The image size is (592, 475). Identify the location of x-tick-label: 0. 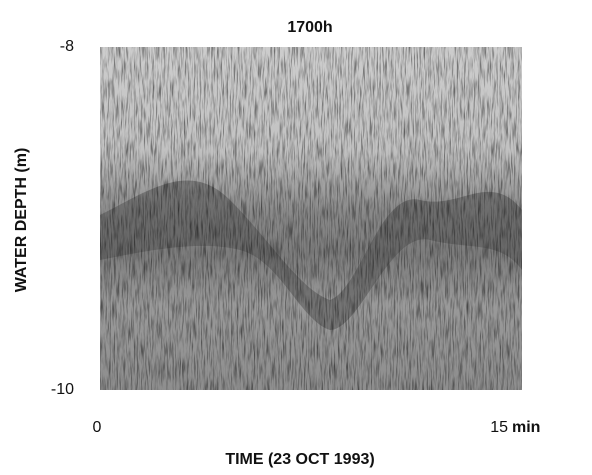
(97, 427).